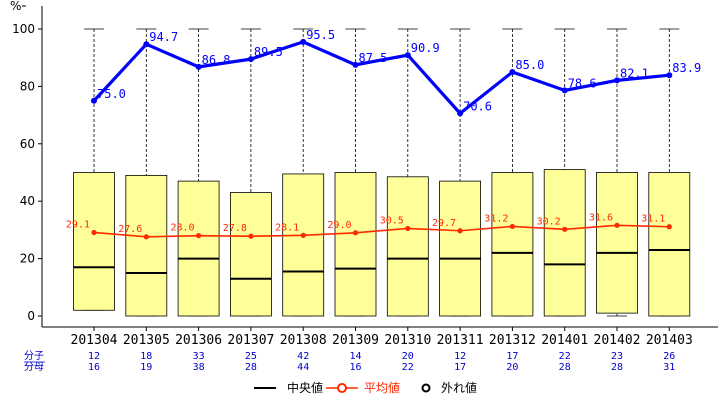  I want to click on numerator-value: 20, so click(408, 356).